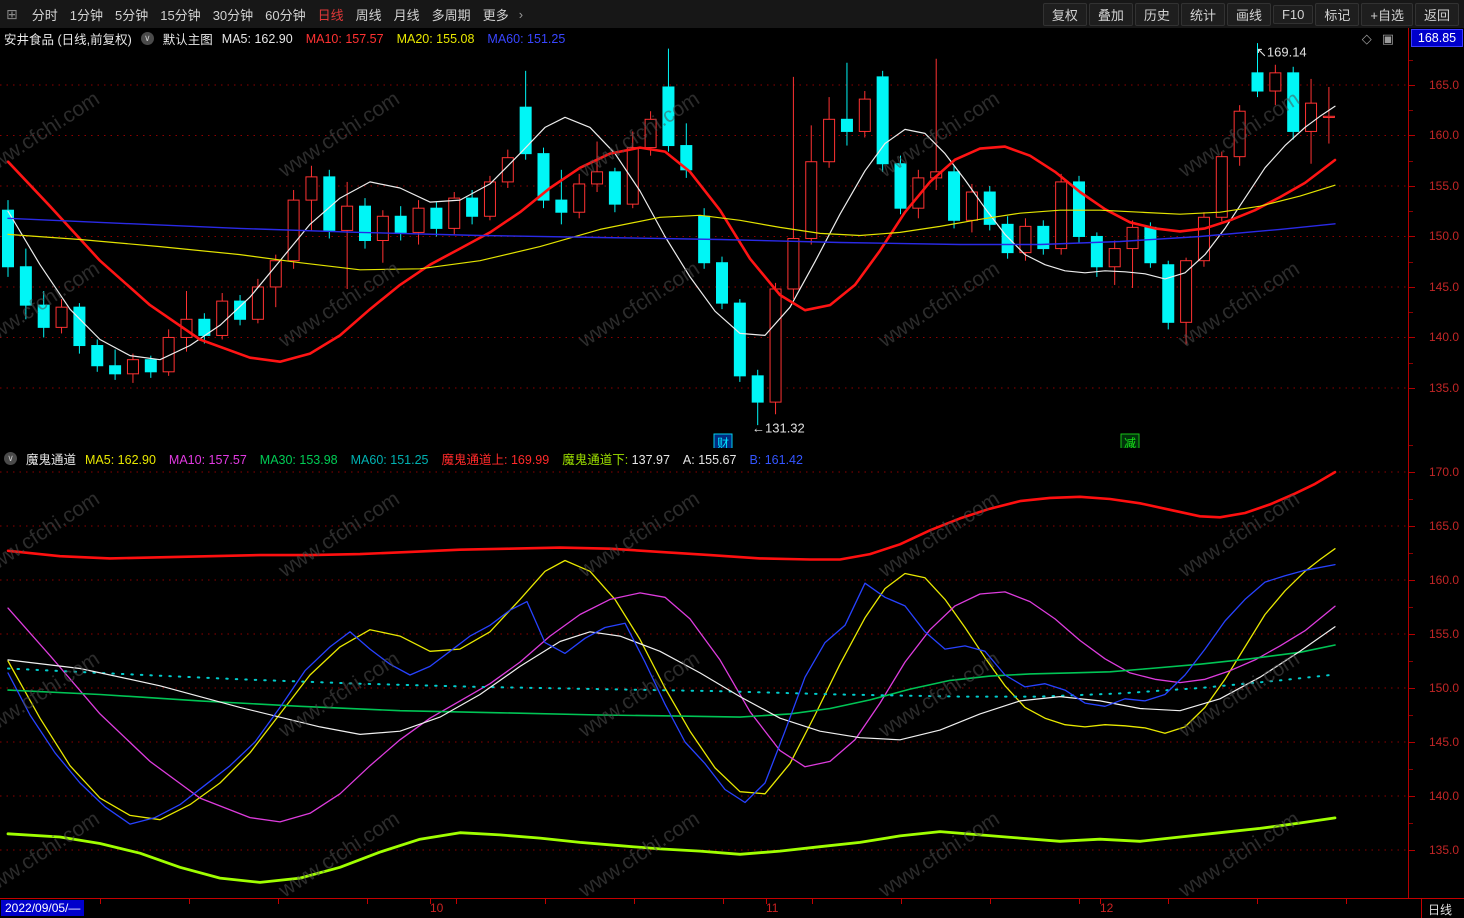 This screenshot has width=1464, height=918. What do you see at coordinates (44, 15) in the screenshot?
I see `period-tab-分时: 分时` at bounding box center [44, 15].